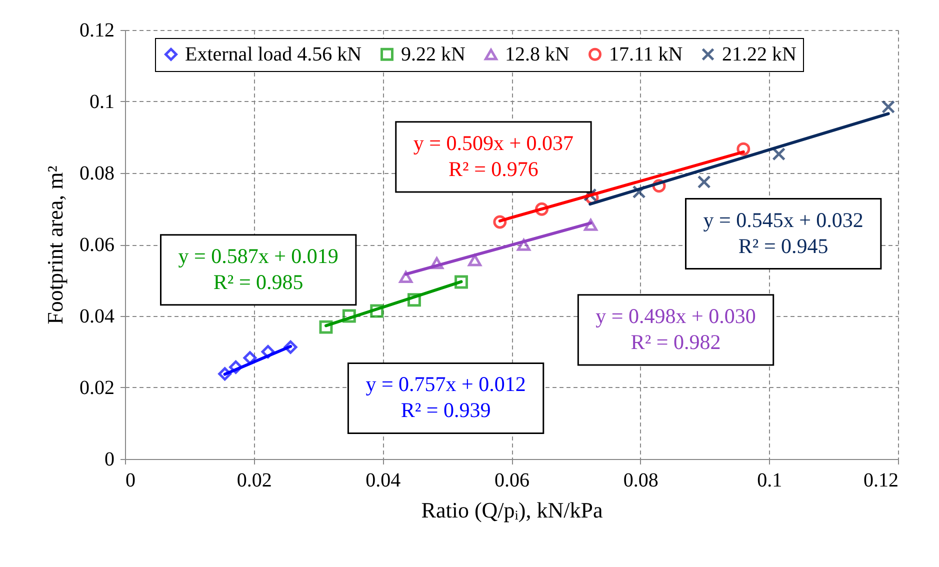 Image resolution: width=939 pixels, height=567 pixels. Describe the element at coordinates (433, 54) in the screenshot. I see `legend-label: 9.22 kN` at that location.